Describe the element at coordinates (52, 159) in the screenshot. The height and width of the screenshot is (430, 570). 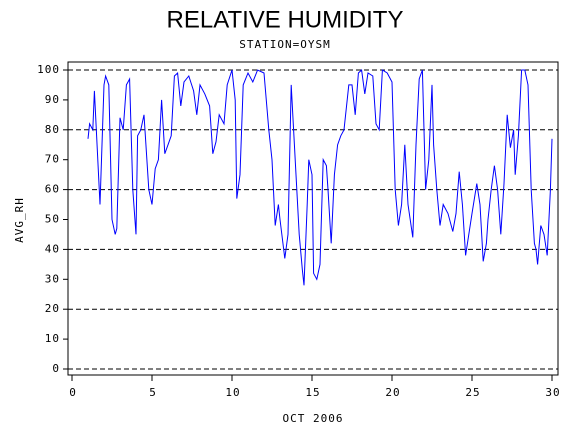
I see `y-tick-label: 70` at that location.